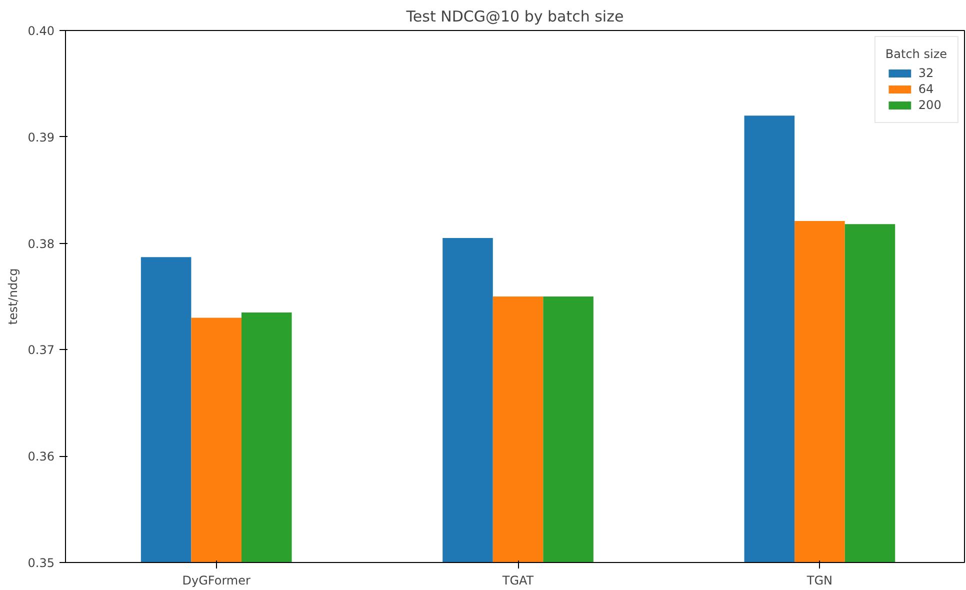 Image resolution: width=966 pixels, height=590 pixels. Describe the element at coordinates (41, 350) in the screenshot. I see `y-tick-label: 0.37` at that location.